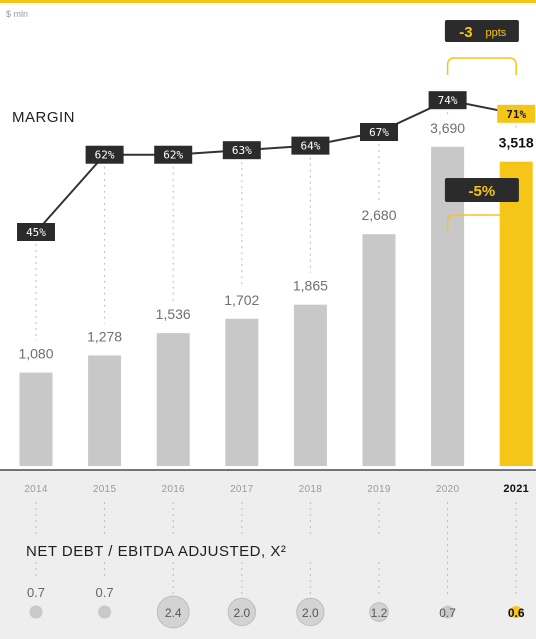 The image size is (536, 639). What do you see at coordinates (241, 300) in the screenshot?
I see `bar-value-label: 1,702` at bounding box center [241, 300].